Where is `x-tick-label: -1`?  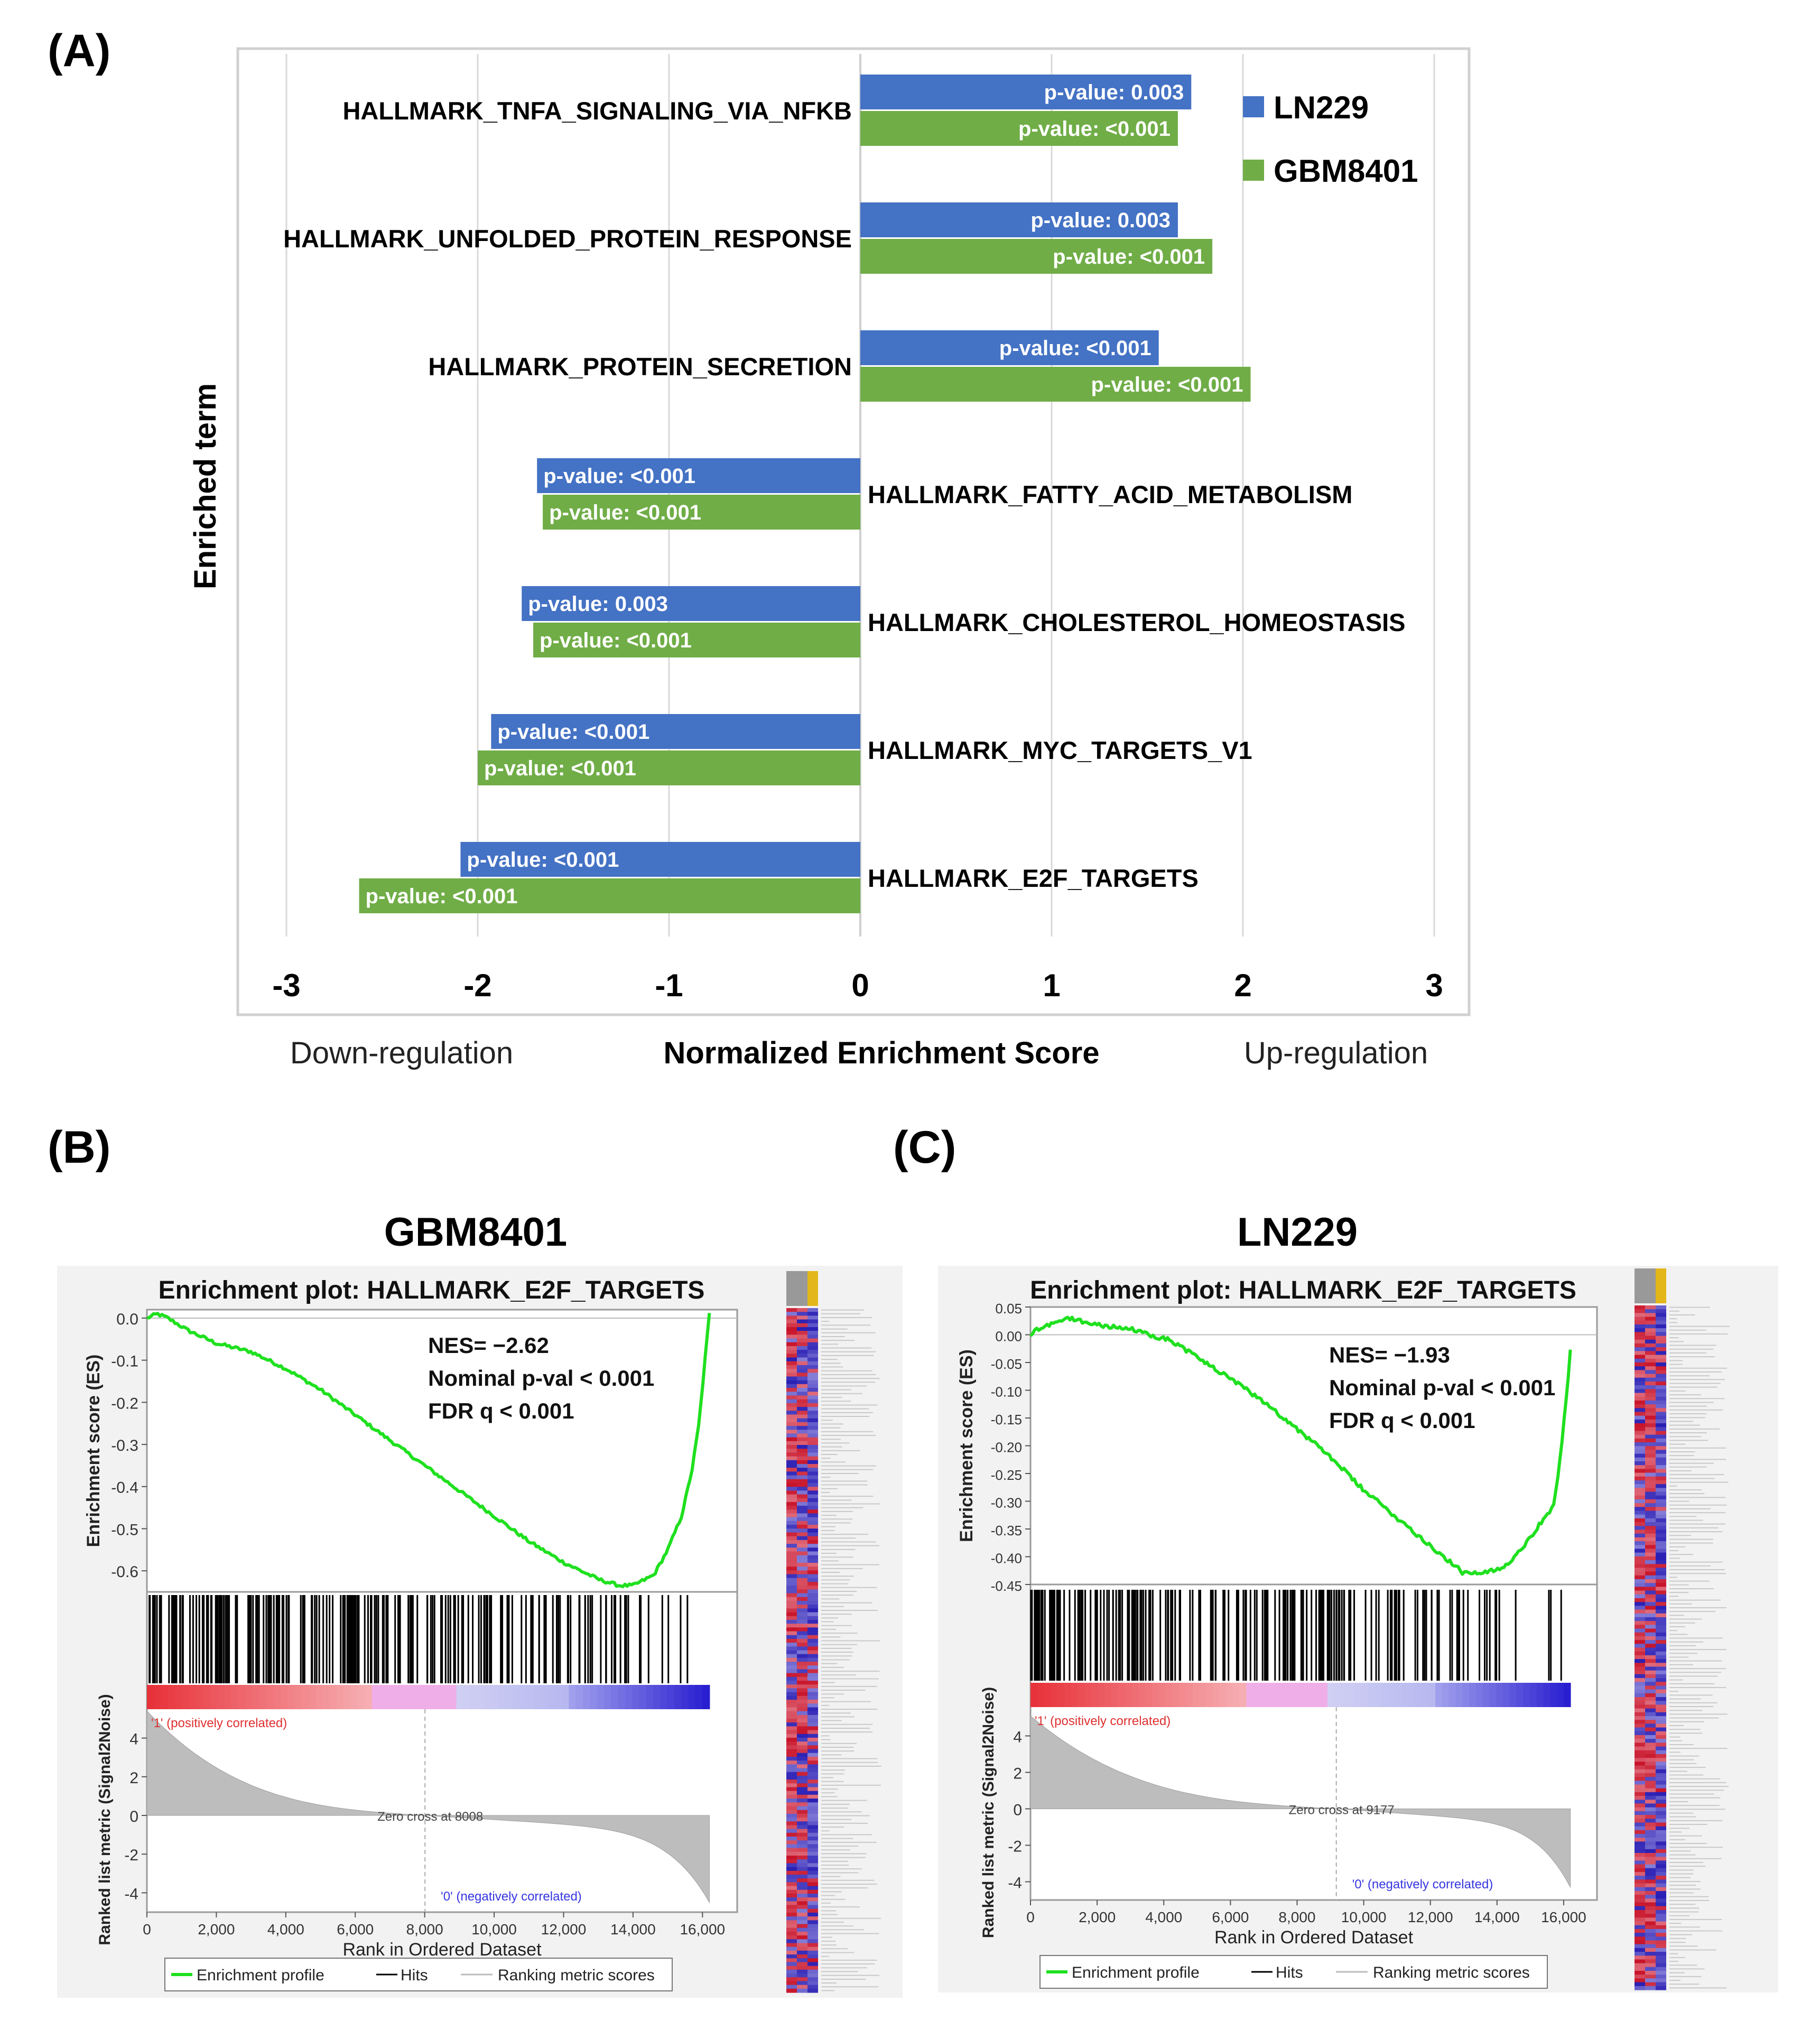
x-tick-label: -1 is located at coordinates (669, 985).